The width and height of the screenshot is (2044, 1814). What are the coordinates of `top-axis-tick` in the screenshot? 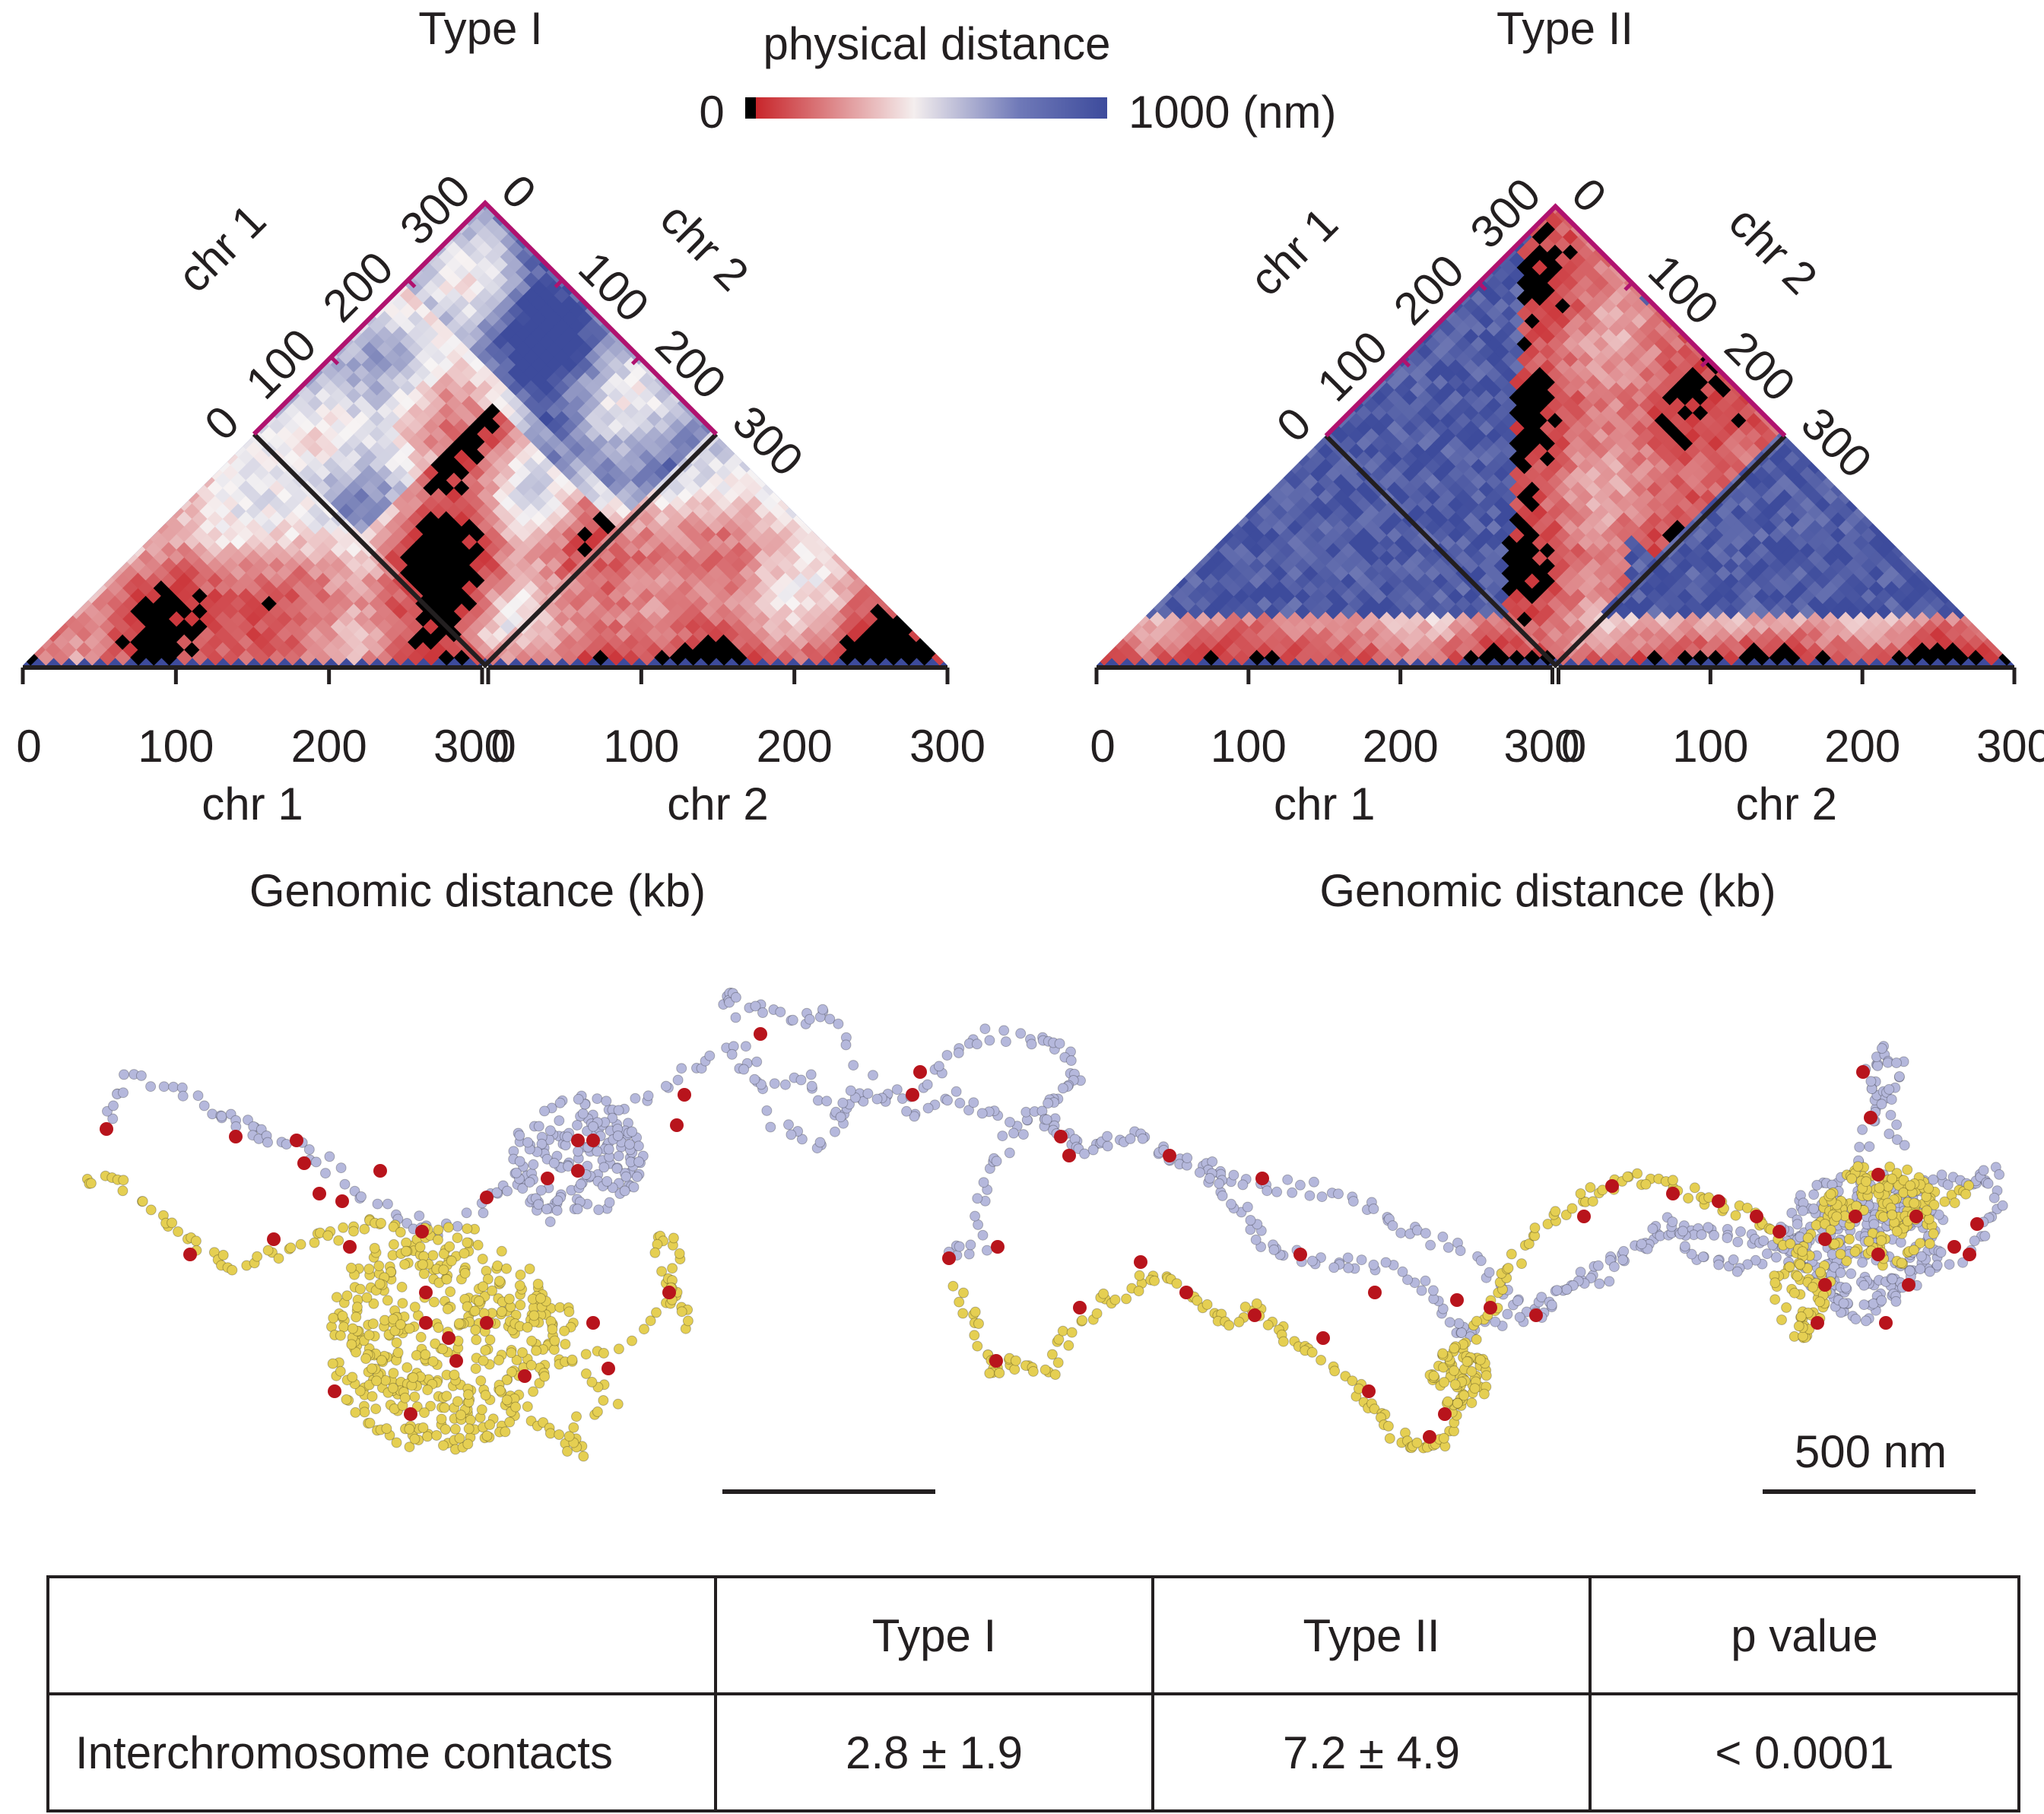 It's located at (1628, 286).